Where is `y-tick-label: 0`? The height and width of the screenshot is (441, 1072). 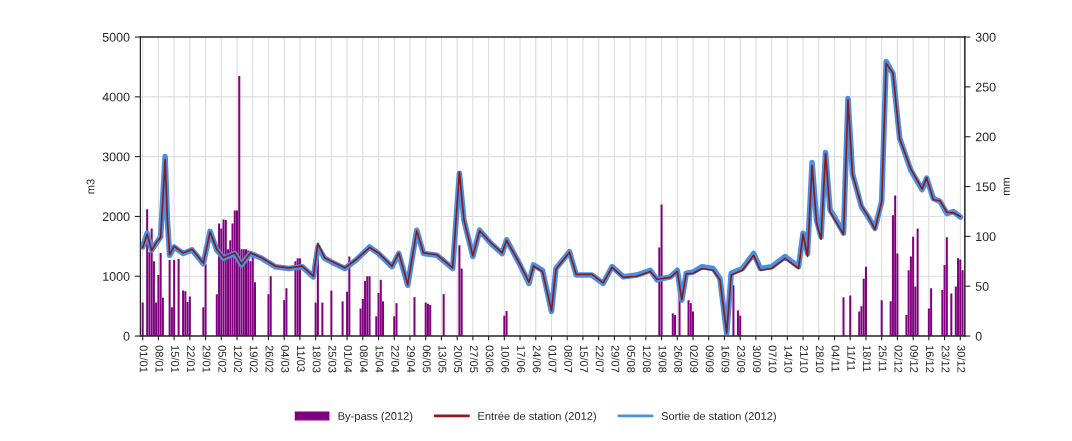
y-tick-label: 0 is located at coordinates (126, 336).